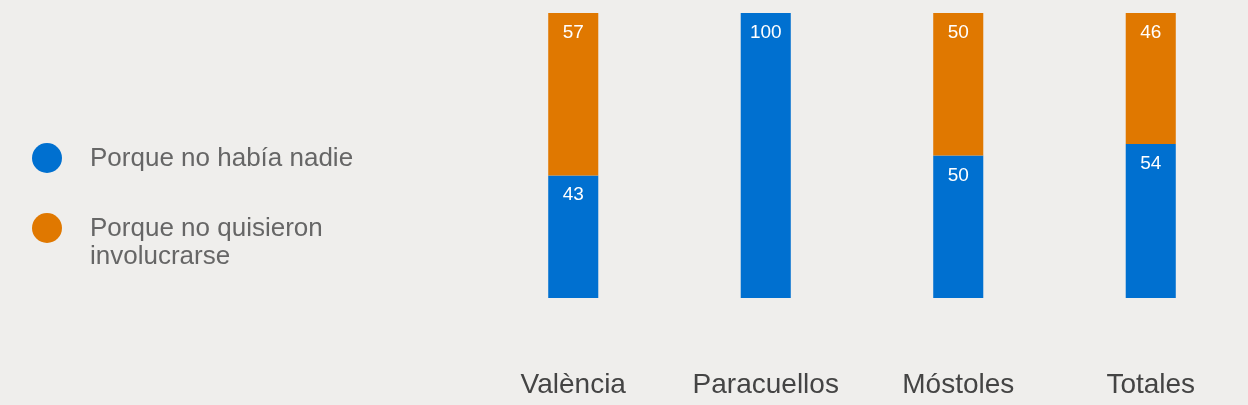 The width and height of the screenshot is (1248, 405). Describe the element at coordinates (573, 194) in the screenshot. I see `data-label: 43` at that location.